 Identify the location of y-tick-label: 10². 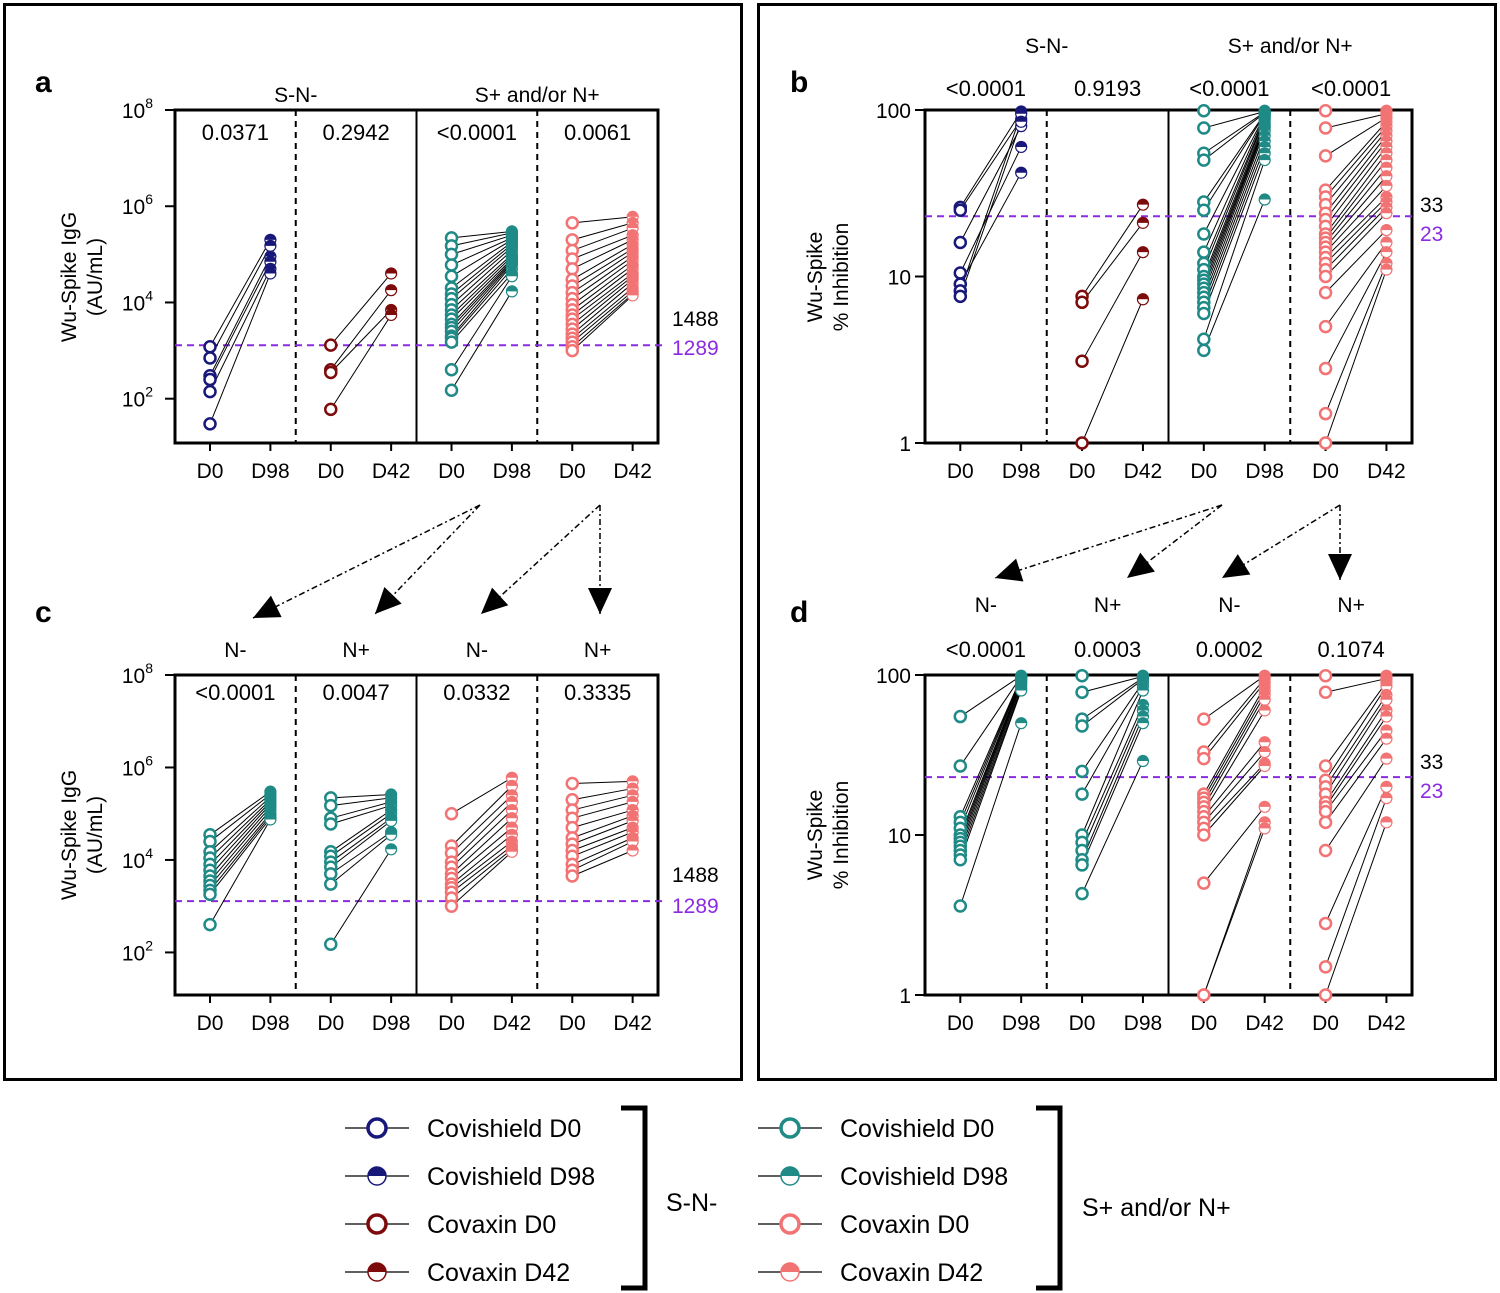
(137, 951).